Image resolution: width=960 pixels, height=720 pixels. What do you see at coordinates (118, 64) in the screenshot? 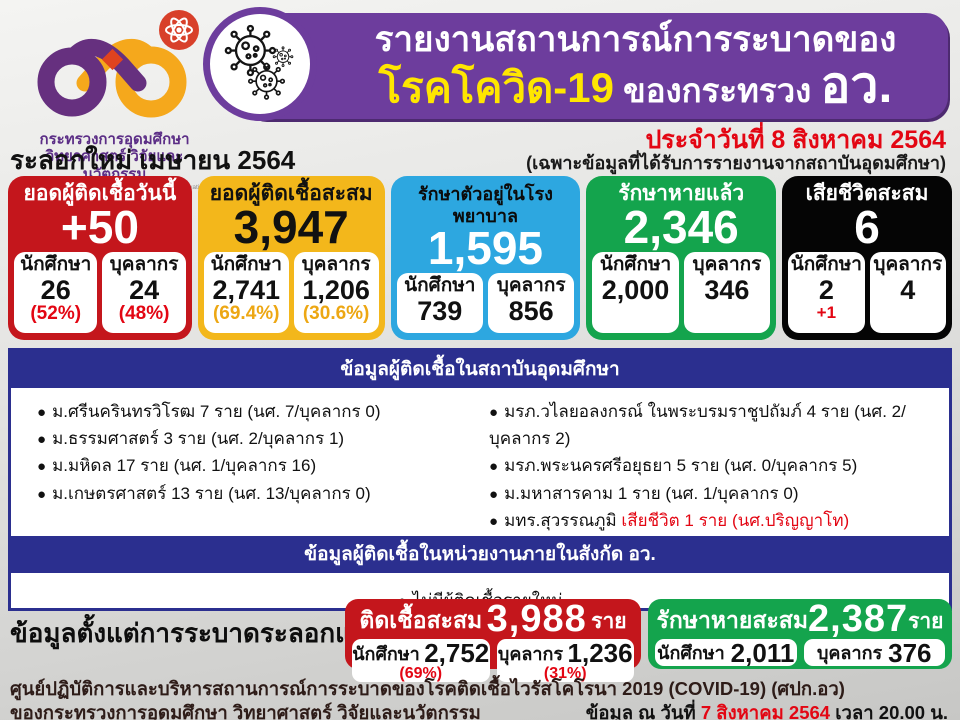
I see `mhesi-logo-mark` at bounding box center [118, 64].